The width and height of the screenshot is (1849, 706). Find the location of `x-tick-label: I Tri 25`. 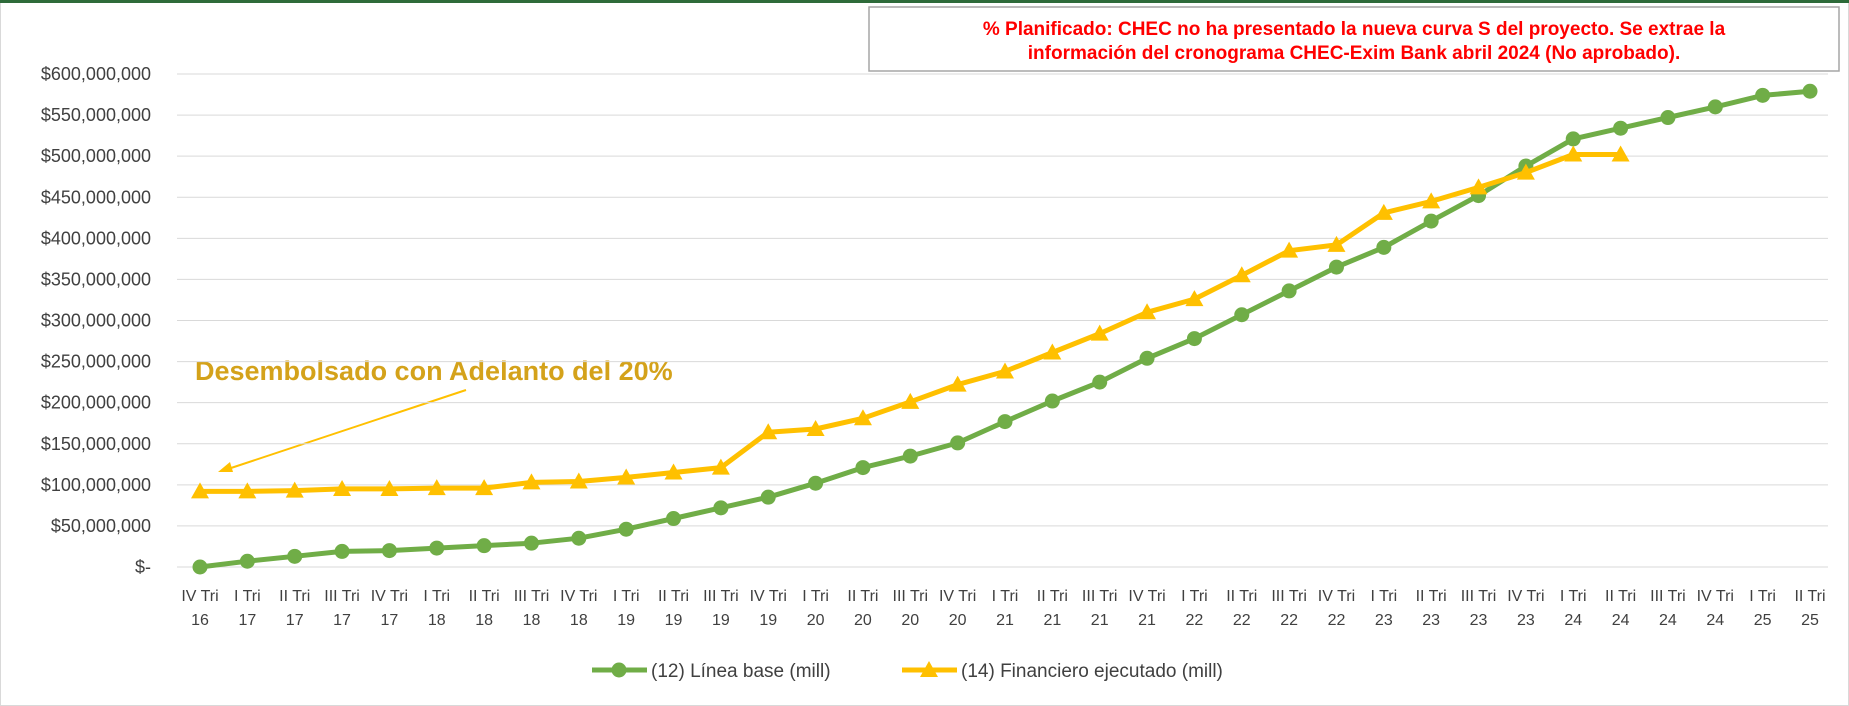

x-tick-label: I Tri 25 is located at coordinates (1762, 608).